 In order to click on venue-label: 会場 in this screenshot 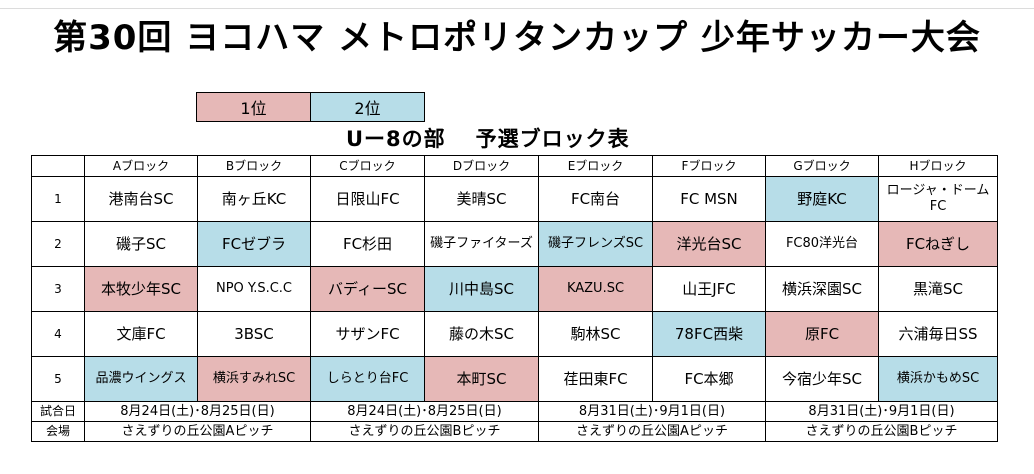, I will do `click(58, 431)`.